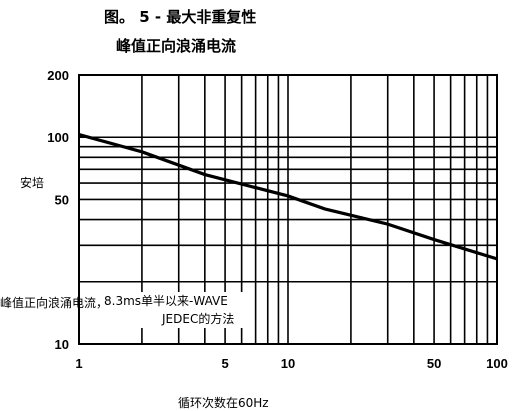  Describe the element at coordinates (62, 199) in the screenshot. I see `y-tick-label: 50` at that location.